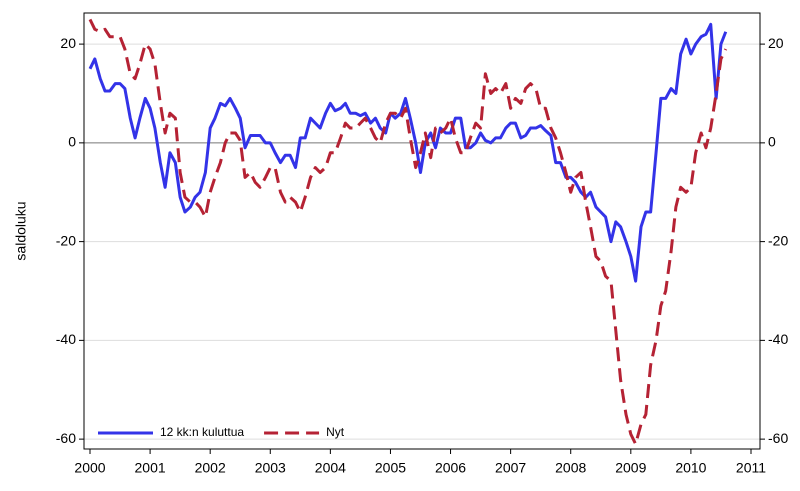  What do you see at coordinates (778, 438) in the screenshot?
I see `y2-tick-label: -60` at bounding box center [778, 438].